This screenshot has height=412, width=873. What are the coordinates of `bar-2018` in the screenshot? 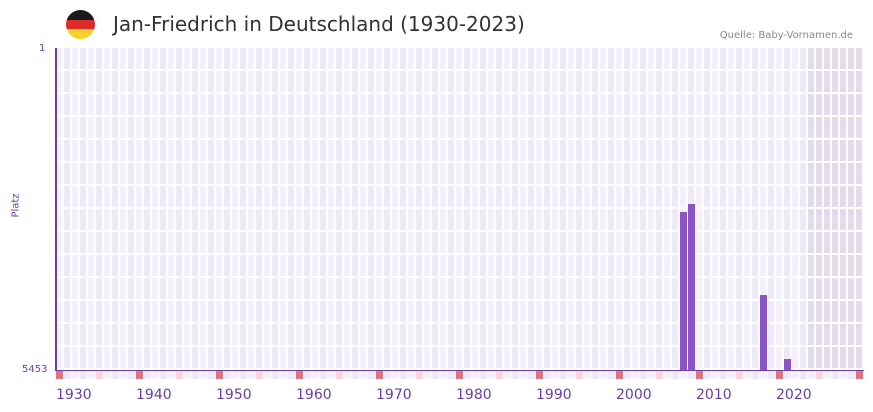 It's located at (763, 332).